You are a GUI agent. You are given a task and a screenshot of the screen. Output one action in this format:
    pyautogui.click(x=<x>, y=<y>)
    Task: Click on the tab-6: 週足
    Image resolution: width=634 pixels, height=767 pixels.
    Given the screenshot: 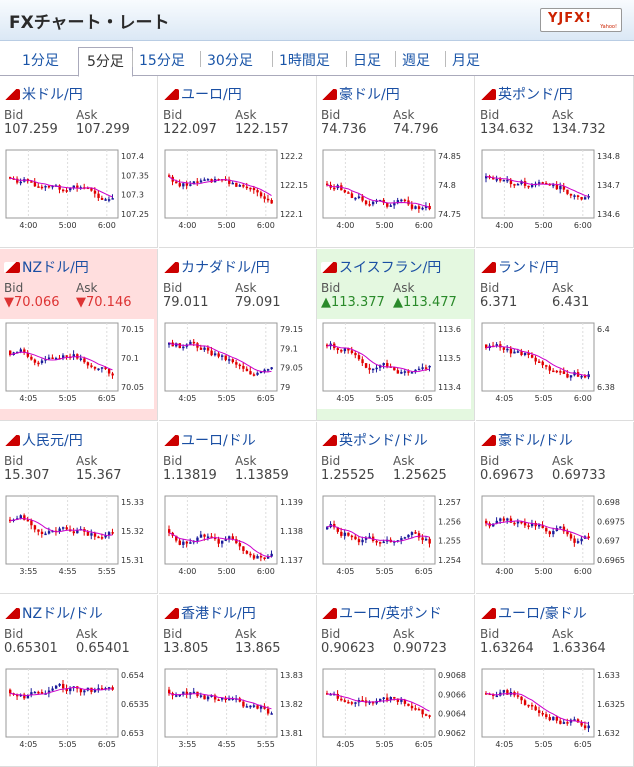 What is the action you would take?
    pyautogui.click(x=416, y=61)
    